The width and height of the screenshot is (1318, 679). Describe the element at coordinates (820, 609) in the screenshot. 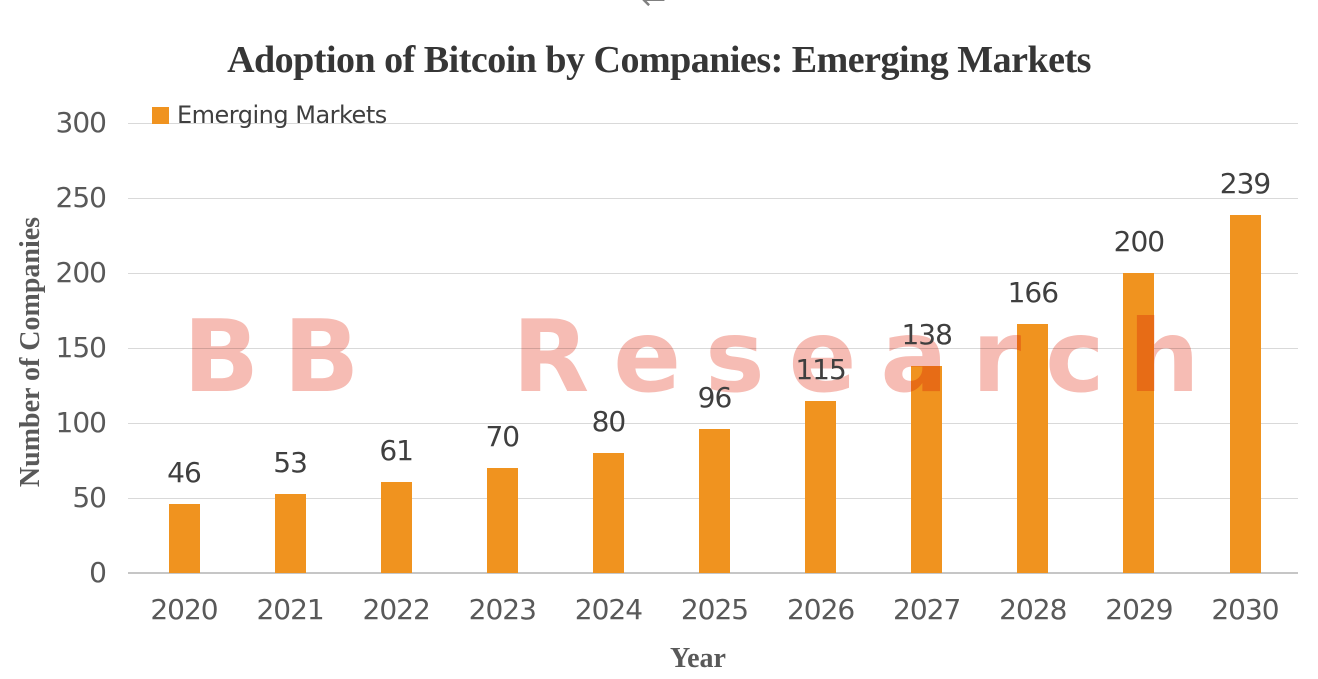

I see `x-tick-label-2026: 2026` at that location.